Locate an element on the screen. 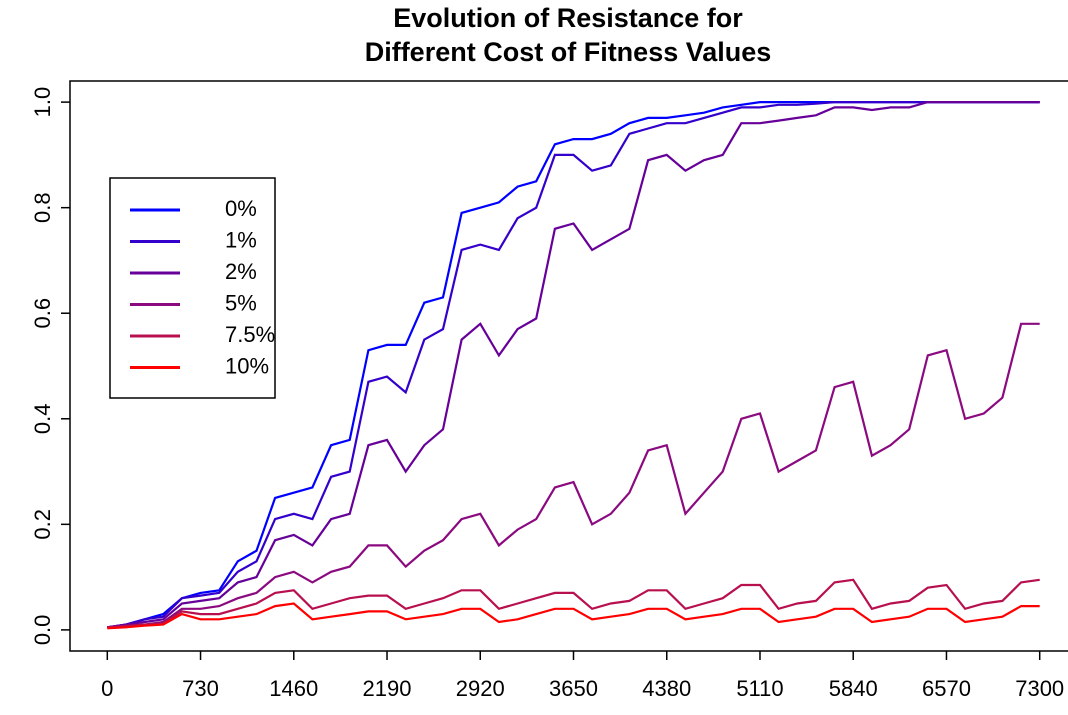 The height and width of the screenshot is (715, 1068). x-tick-label: 3650 is located at coordinates (573, 688).